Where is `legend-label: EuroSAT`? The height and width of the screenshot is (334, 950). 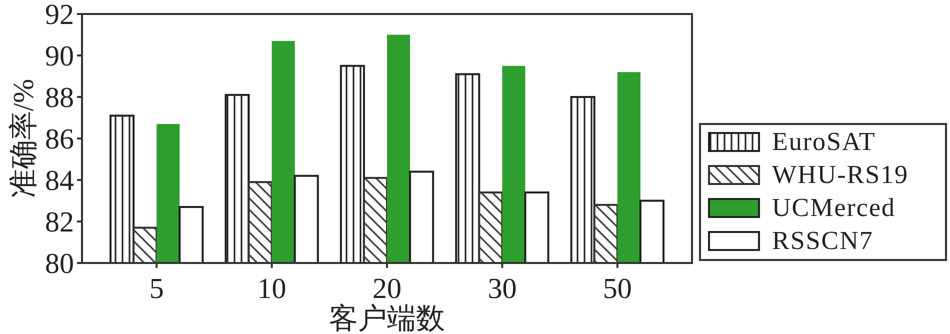
legend-label: EuroSAT is located at coordinates (824, 141).